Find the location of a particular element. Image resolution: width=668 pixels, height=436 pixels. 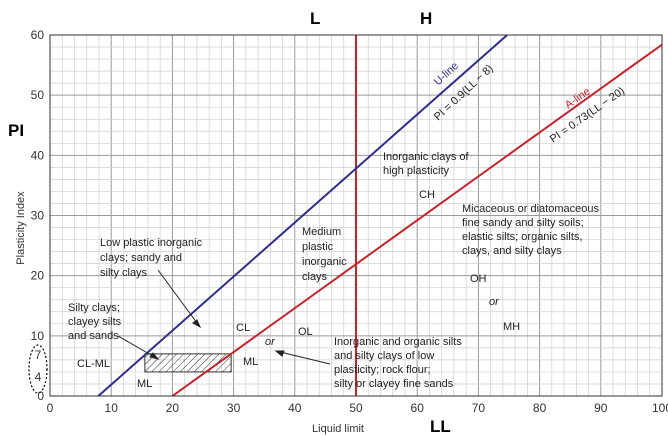

ll-label: LL is located at coordinates (440, 426).